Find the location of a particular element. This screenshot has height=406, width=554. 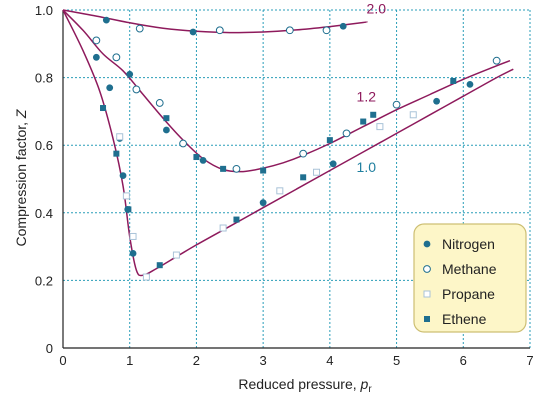

legend-box is located at coordinates (470, 278).